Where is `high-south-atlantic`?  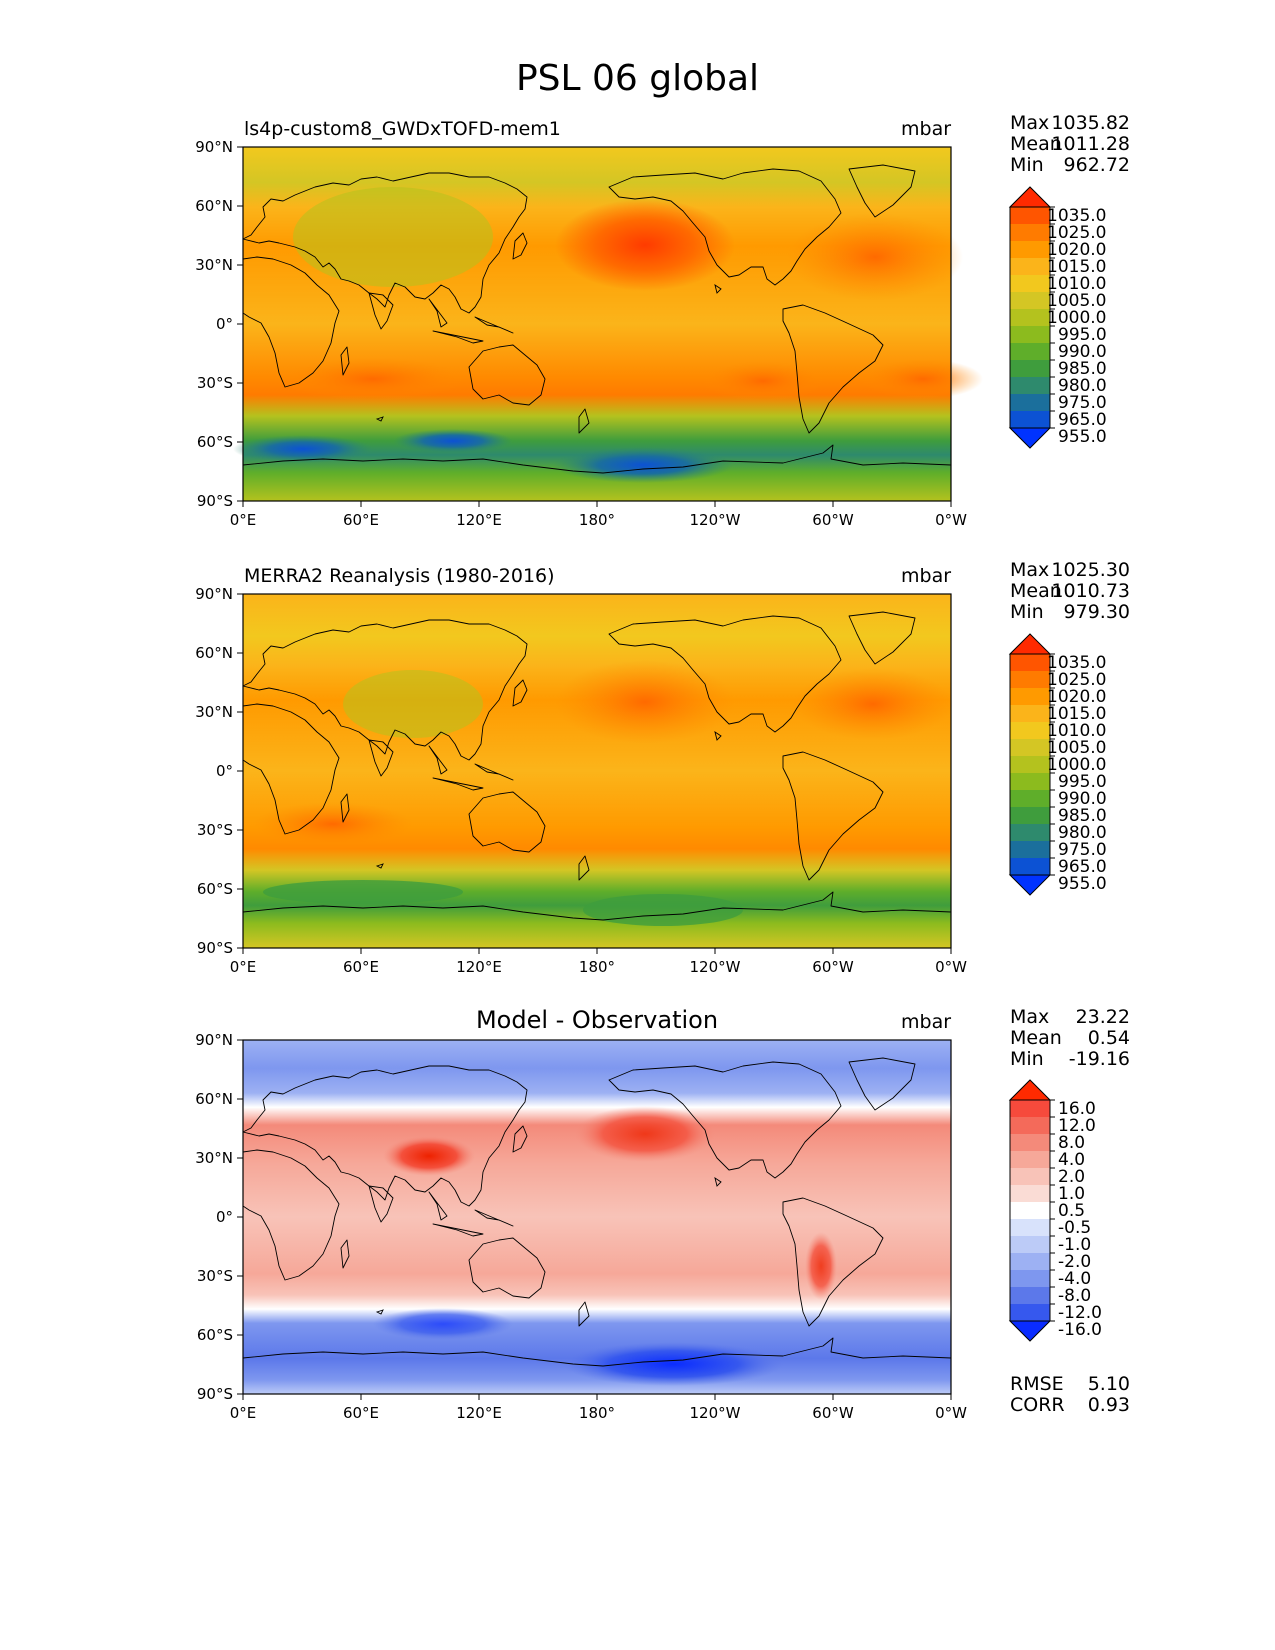 high-south-atlantic is located at coordinates (923, 379).